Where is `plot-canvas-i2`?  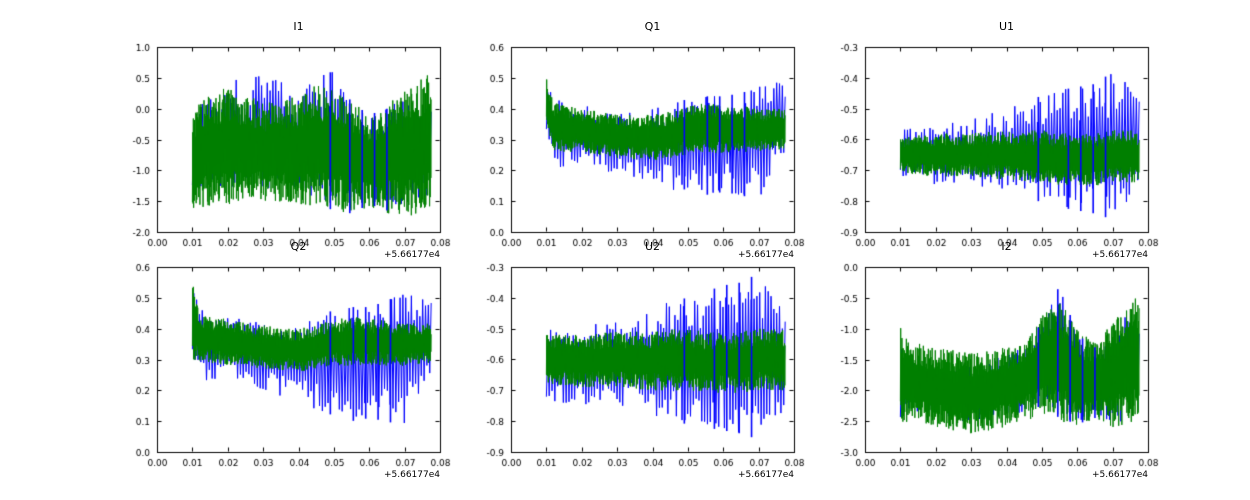
plot-canvas-i2 is located at coordinates (990, 365).